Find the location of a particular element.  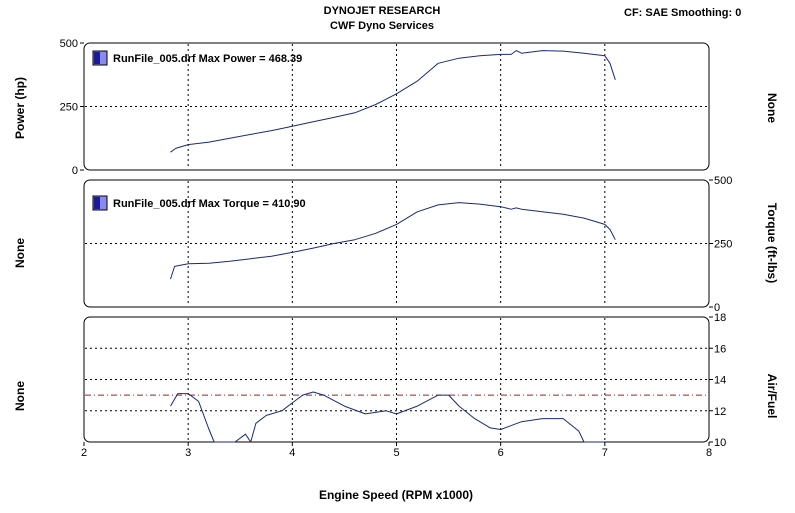

x-tick-label: 6 is located at coordinates (501, 453).